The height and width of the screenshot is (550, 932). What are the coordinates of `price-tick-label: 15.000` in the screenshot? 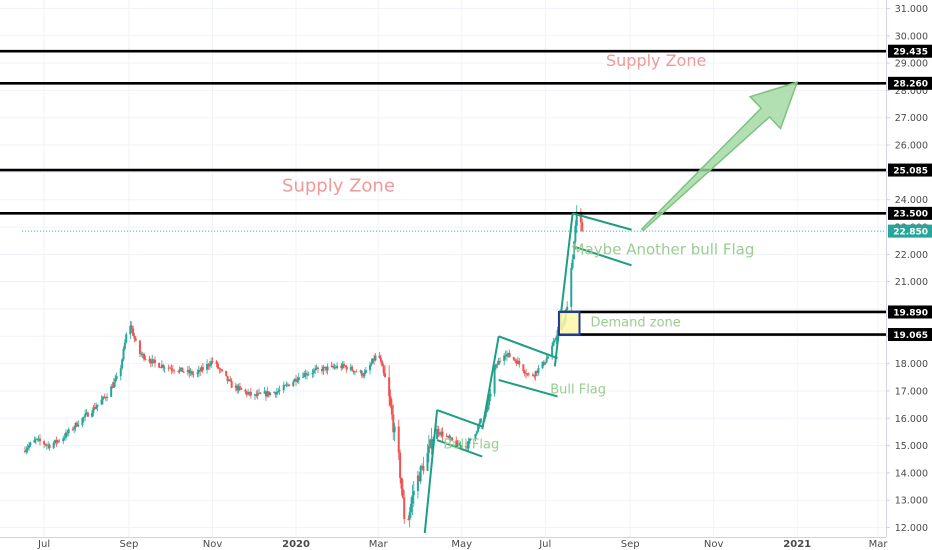 It's located at (911, 446).